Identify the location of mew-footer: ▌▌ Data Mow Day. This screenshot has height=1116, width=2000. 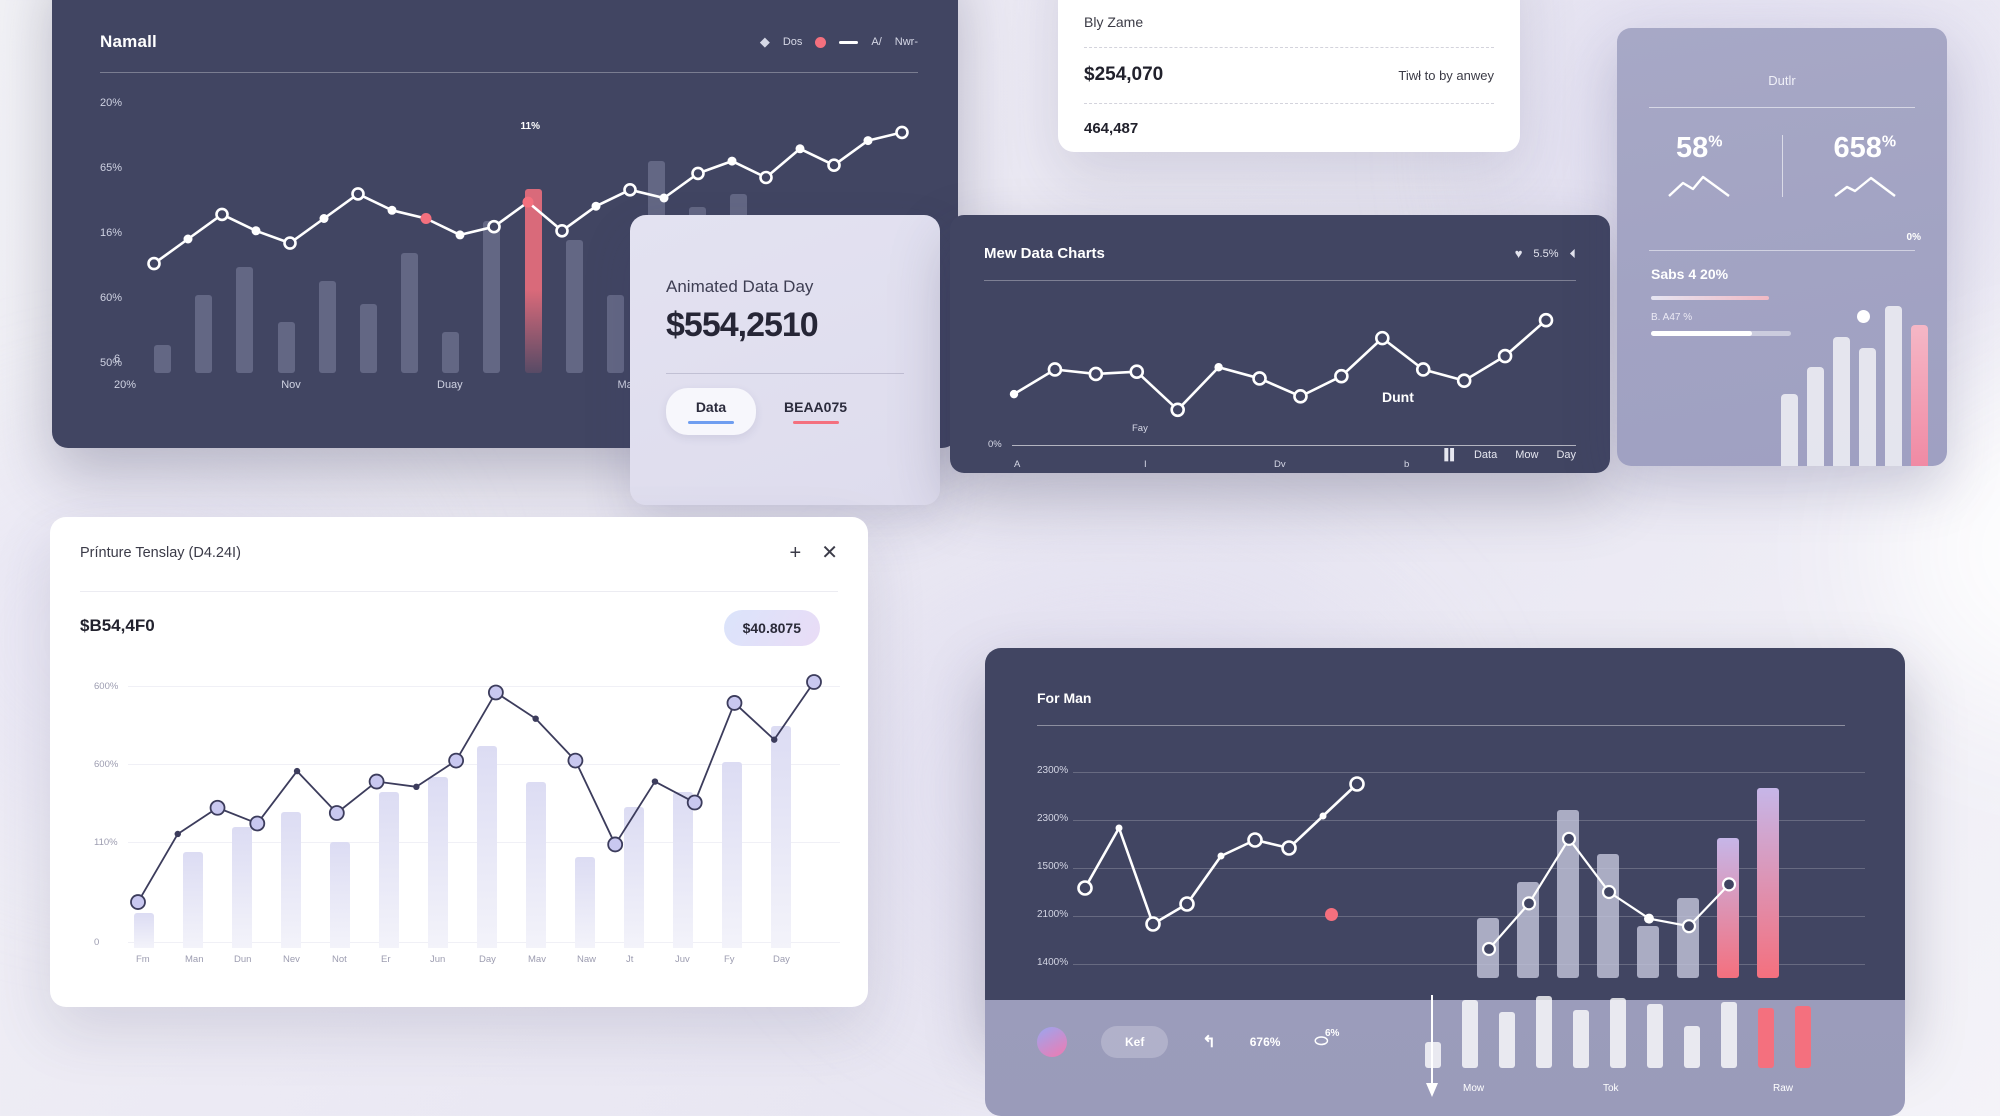
(1510, 455).